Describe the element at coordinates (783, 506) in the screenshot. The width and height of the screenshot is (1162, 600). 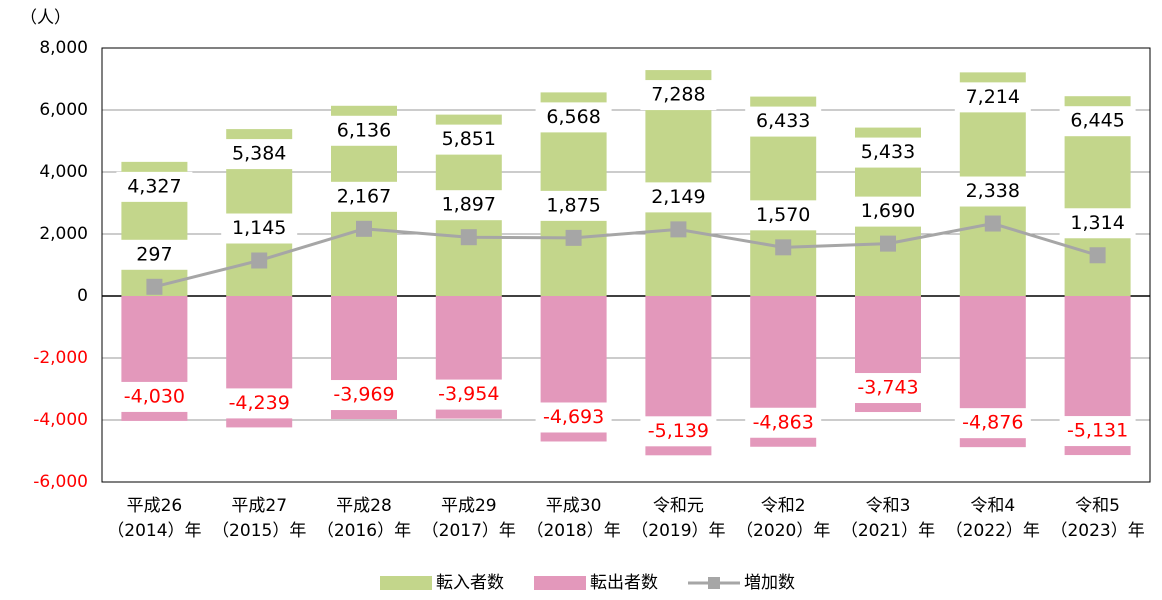
I see `x-tick-label: 令和2` at that location.